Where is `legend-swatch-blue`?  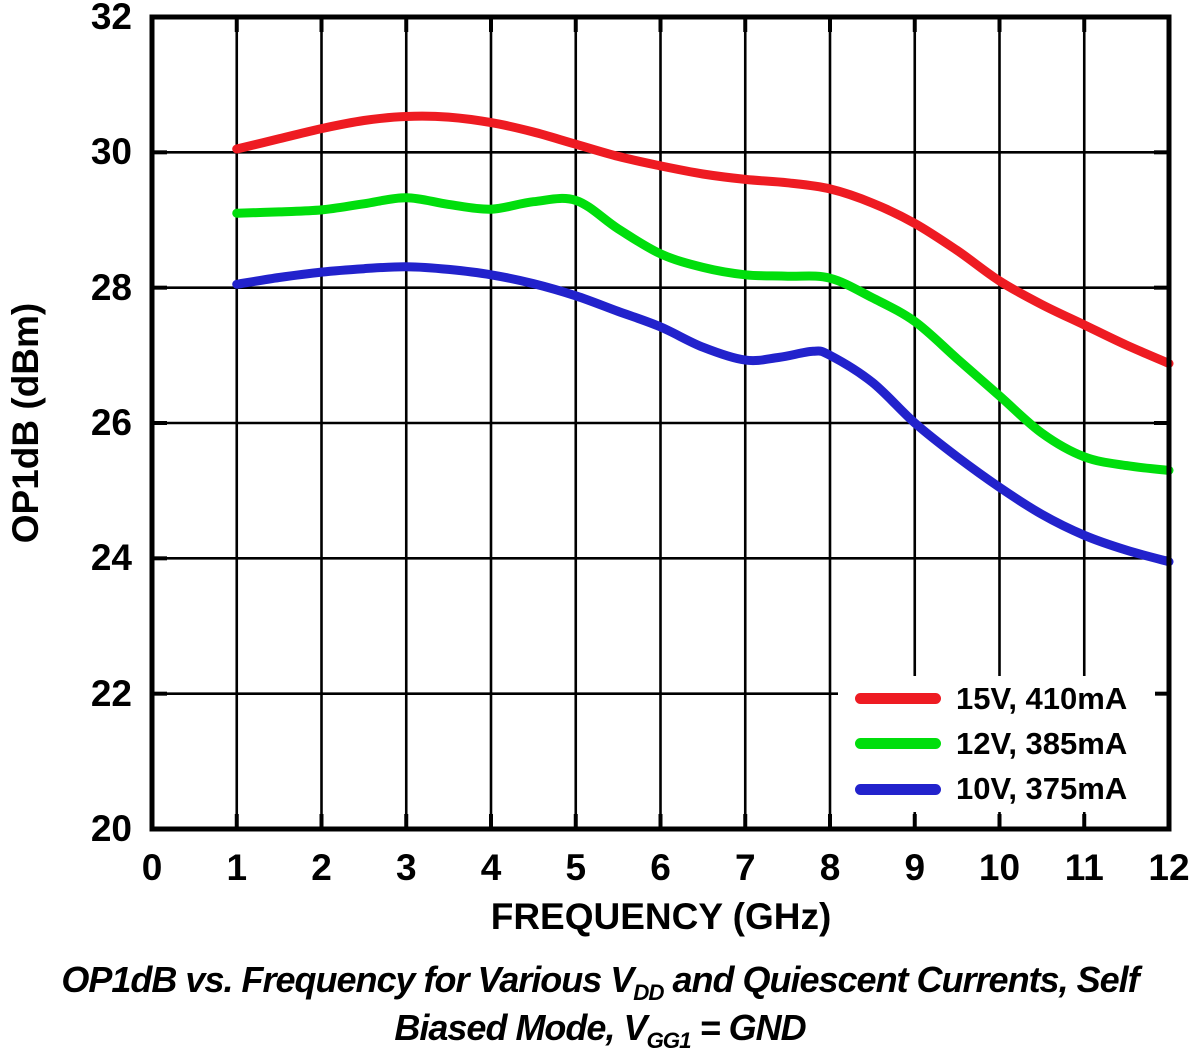
legend-swatch-blue is located at coordinates (898, 789).